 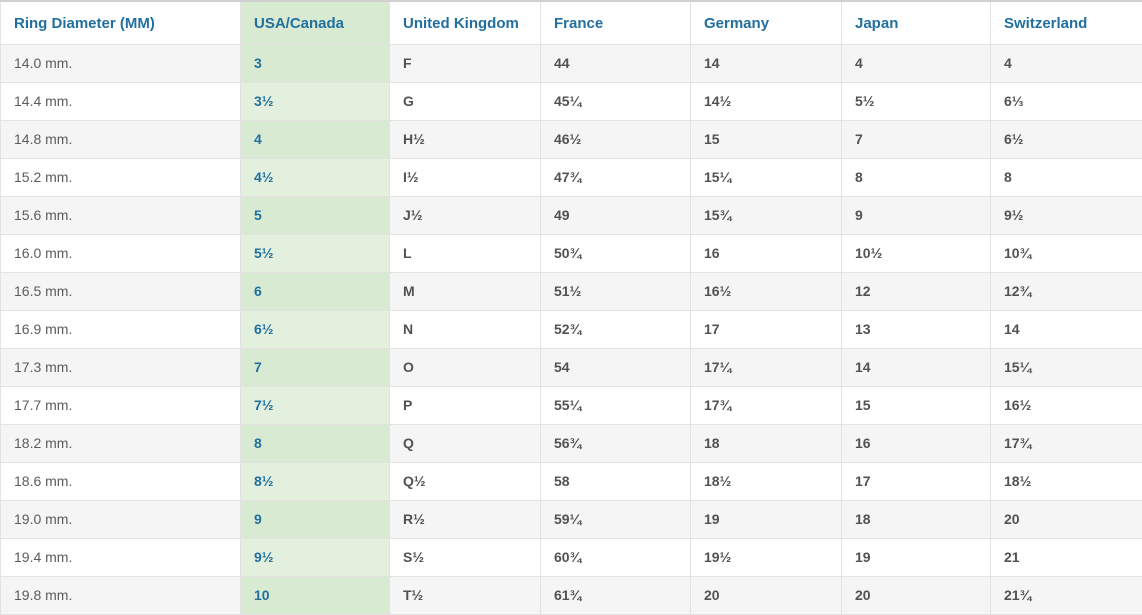 What do you see at coordinates (121, 444) in the screenshot?
I see `table-cell-ring-diameter-mm: 18.2 mm.` at bounding box center [121, 444].